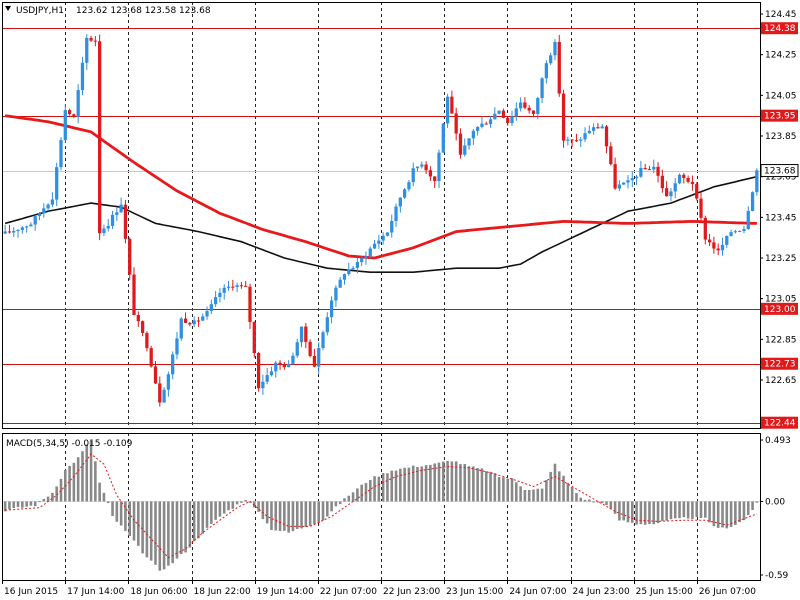 This screenshot has width=800, height=600. What do you see at coordinates (537, 592) in the screenshot?
I see `x-tick-label: 24 Jun 07:00` at bounding box center [537, 592].